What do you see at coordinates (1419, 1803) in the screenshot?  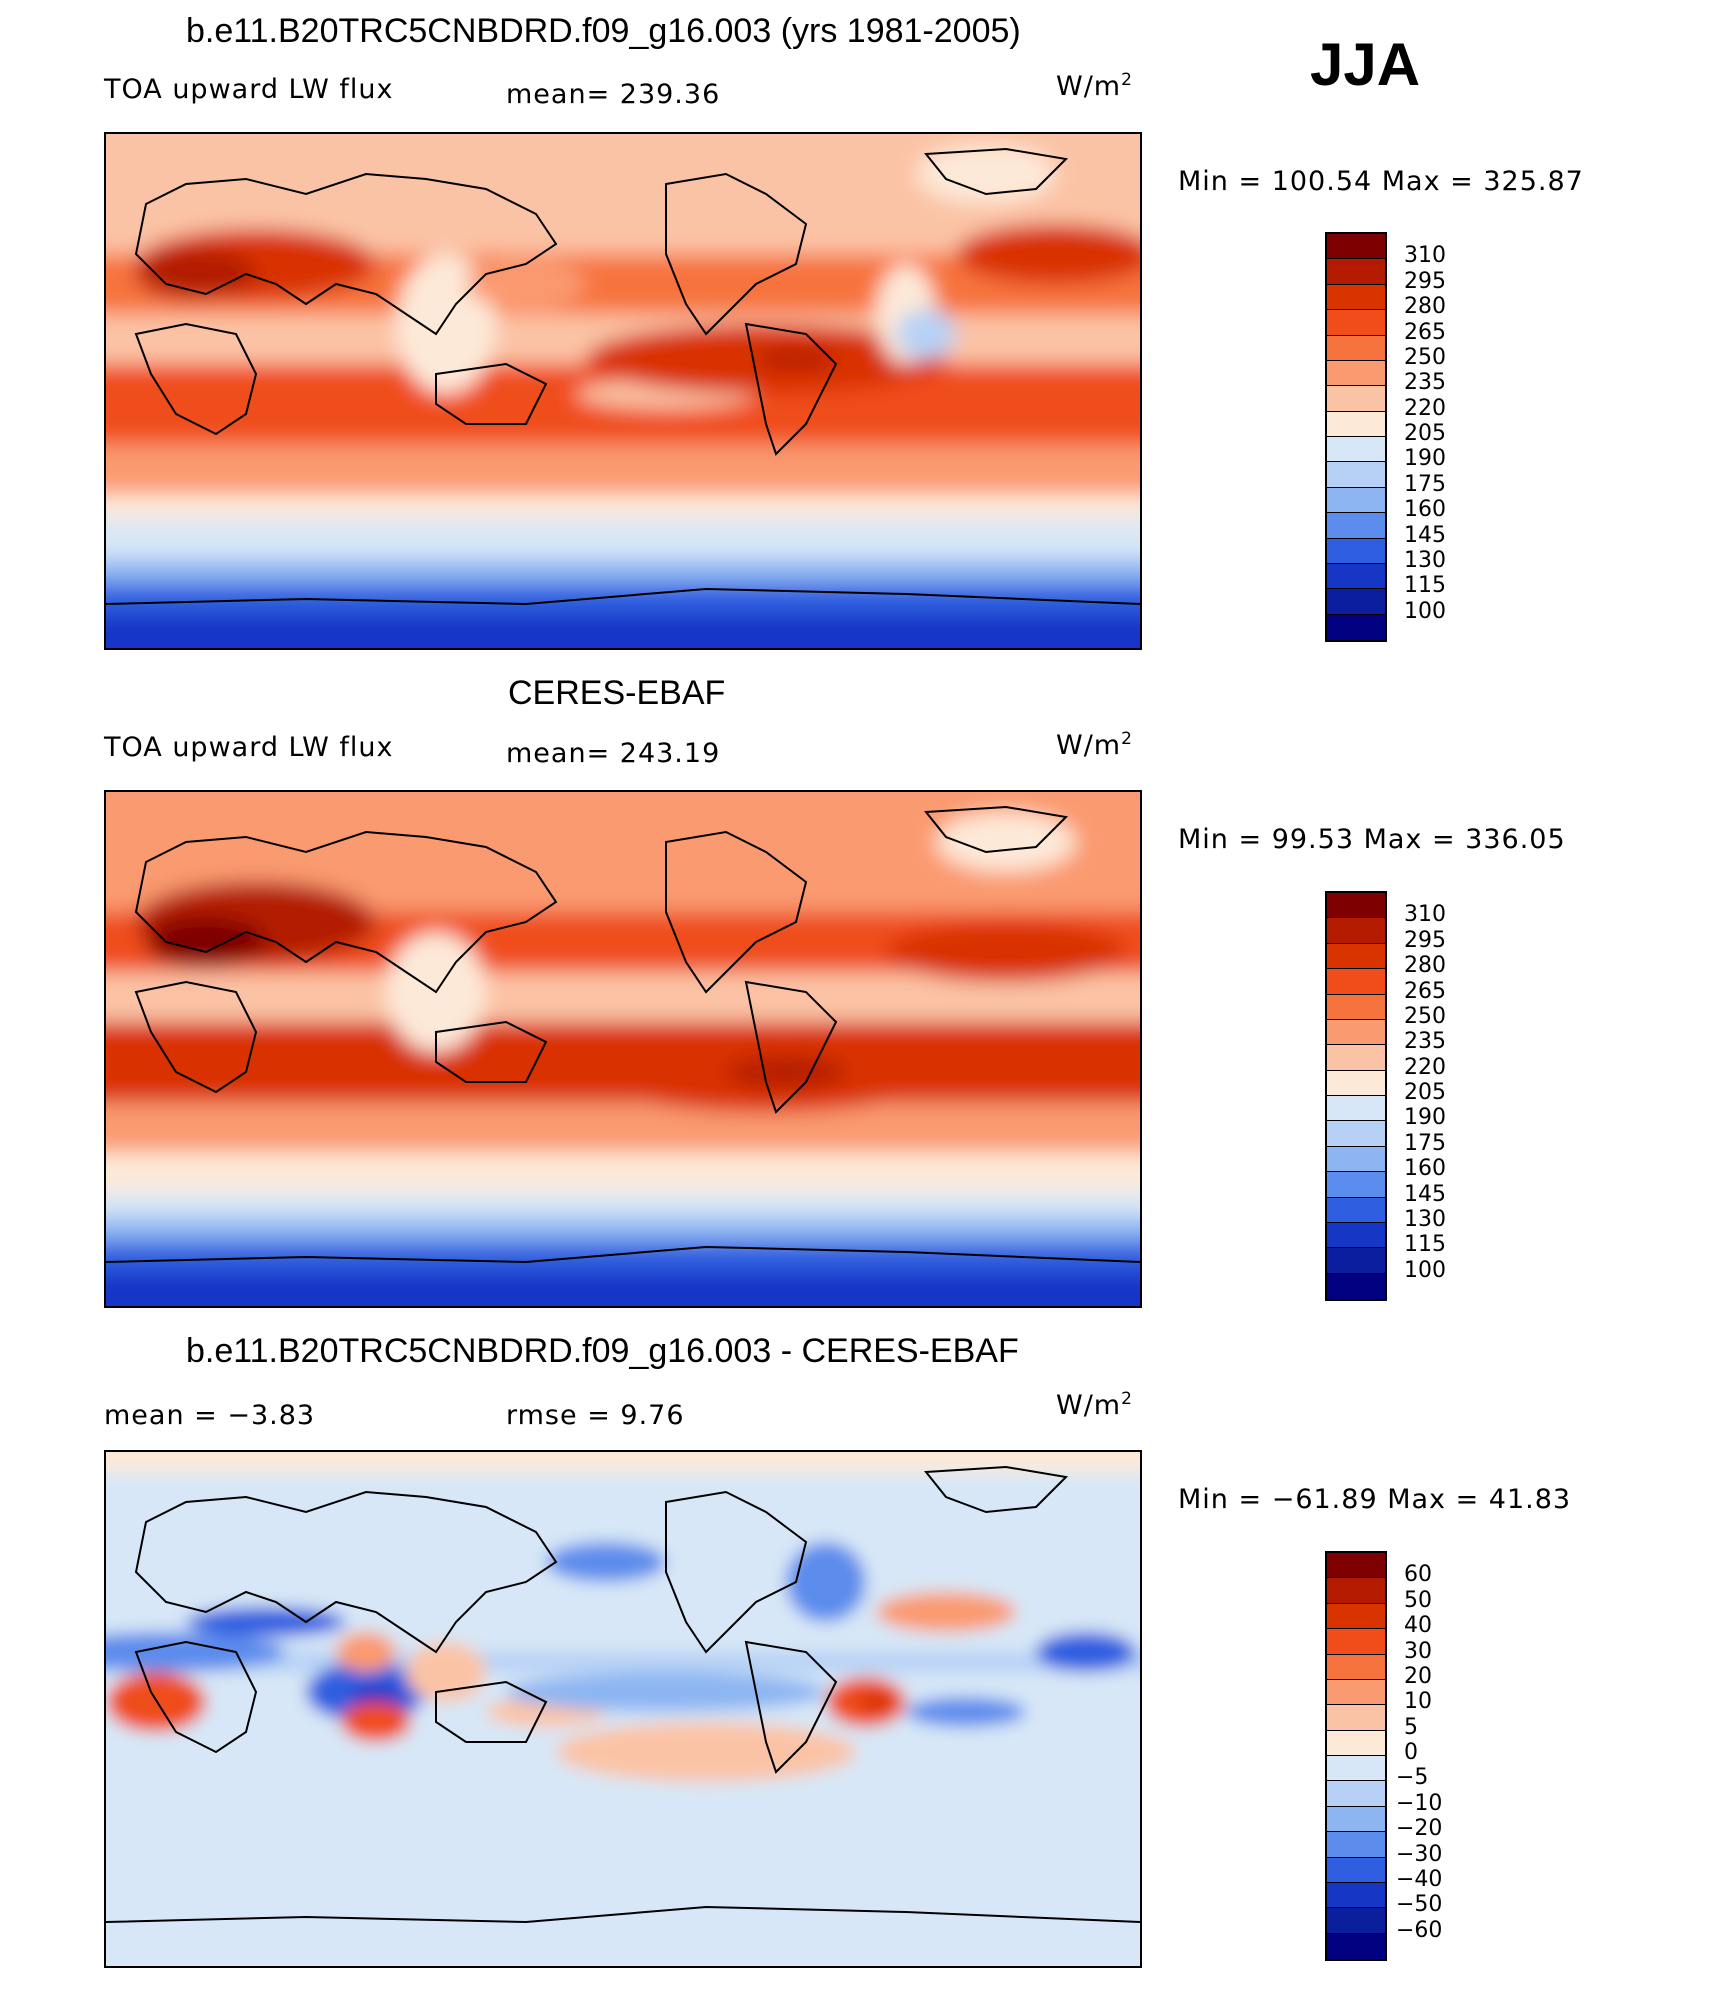 I see `colorbar-tick-label: −10` at bounding box center [1419, 1803].